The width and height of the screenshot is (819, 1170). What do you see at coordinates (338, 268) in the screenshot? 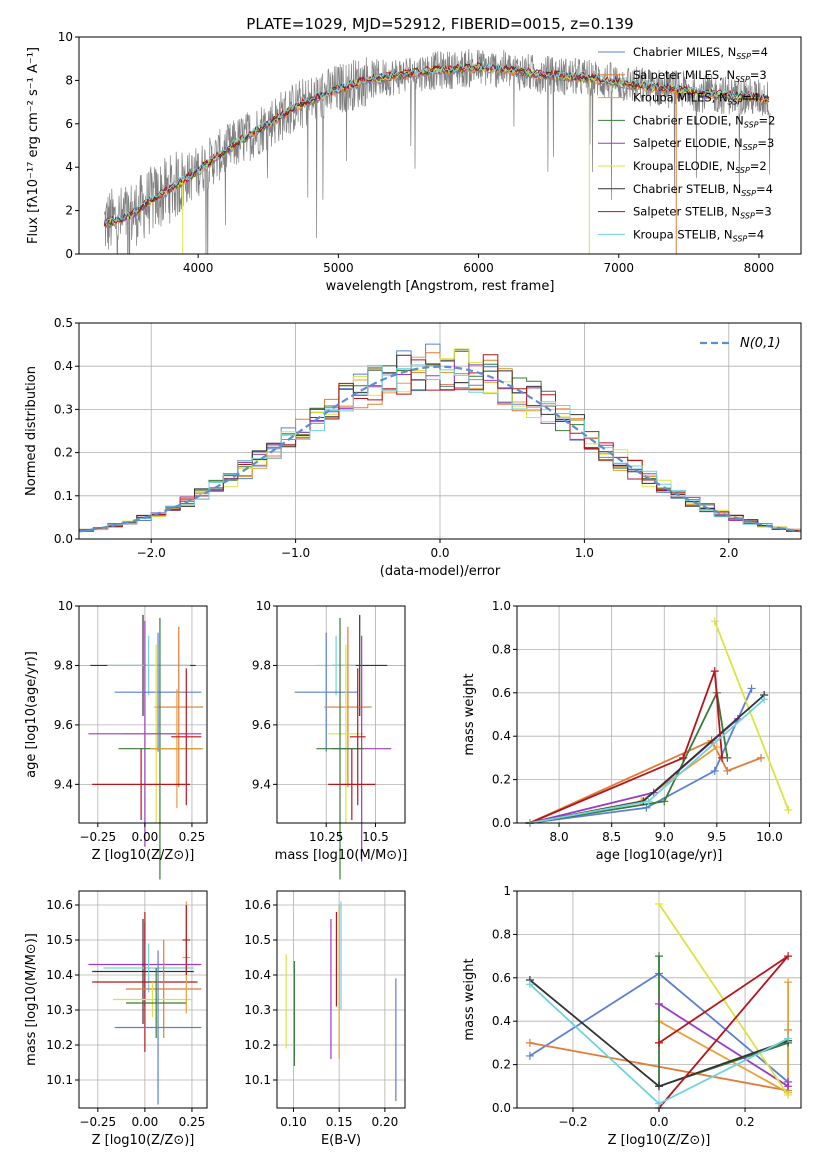
I see `x-tick-label: 5000` at bounding box center [338, 268].